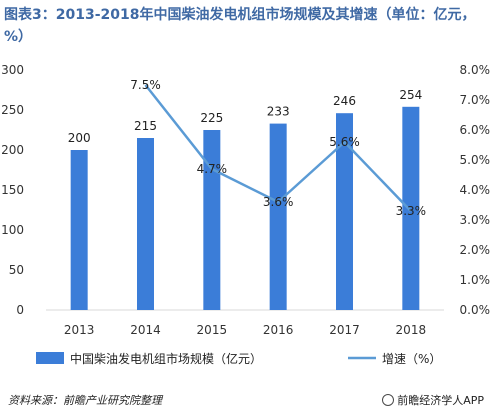 The image size is (492, 412). What do you see at coordinates (475, 310) in the screenshot?
I see `y-right-tick-label: 0.0%` at bounding box center [475, 310].